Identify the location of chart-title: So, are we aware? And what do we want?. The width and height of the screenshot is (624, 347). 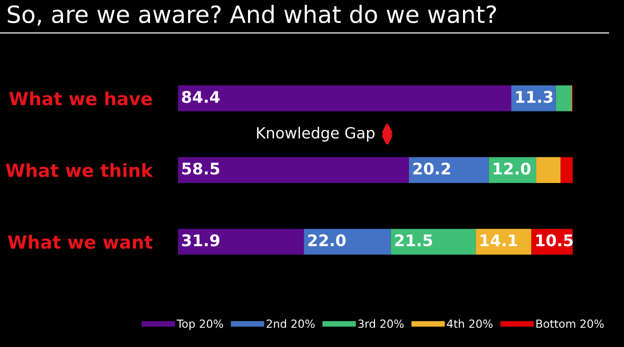
(252, 15).